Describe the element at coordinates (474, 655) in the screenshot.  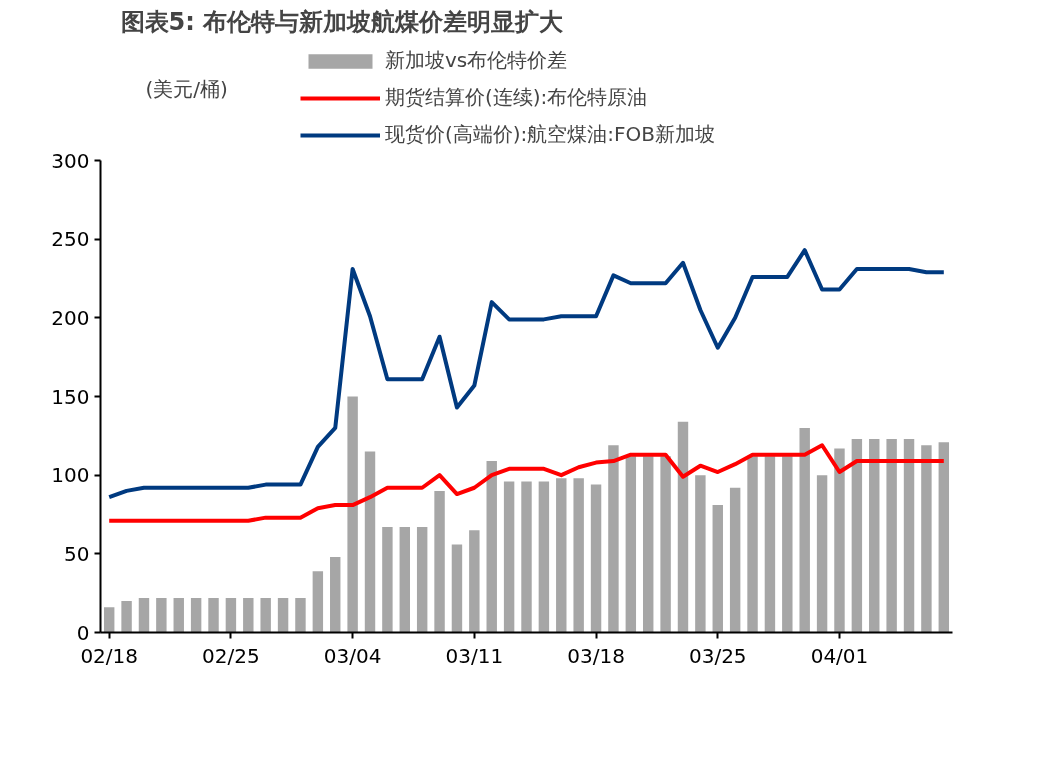
I see `x-tick-label: 03/11` at that location.